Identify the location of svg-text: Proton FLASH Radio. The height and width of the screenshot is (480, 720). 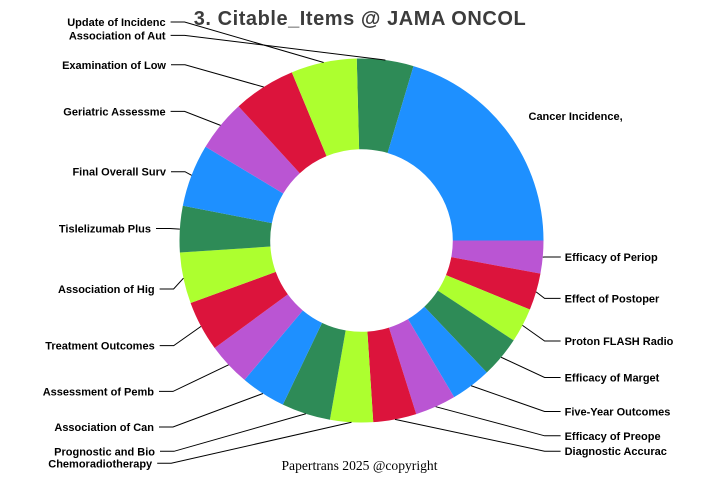
(619, 342).